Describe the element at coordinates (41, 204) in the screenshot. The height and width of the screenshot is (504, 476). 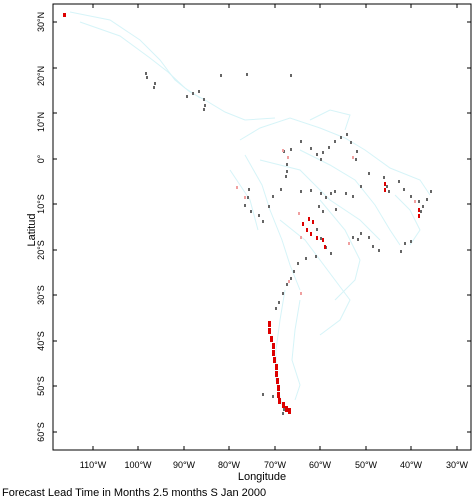
I see `lat-tick-label: 10°S` at that location.